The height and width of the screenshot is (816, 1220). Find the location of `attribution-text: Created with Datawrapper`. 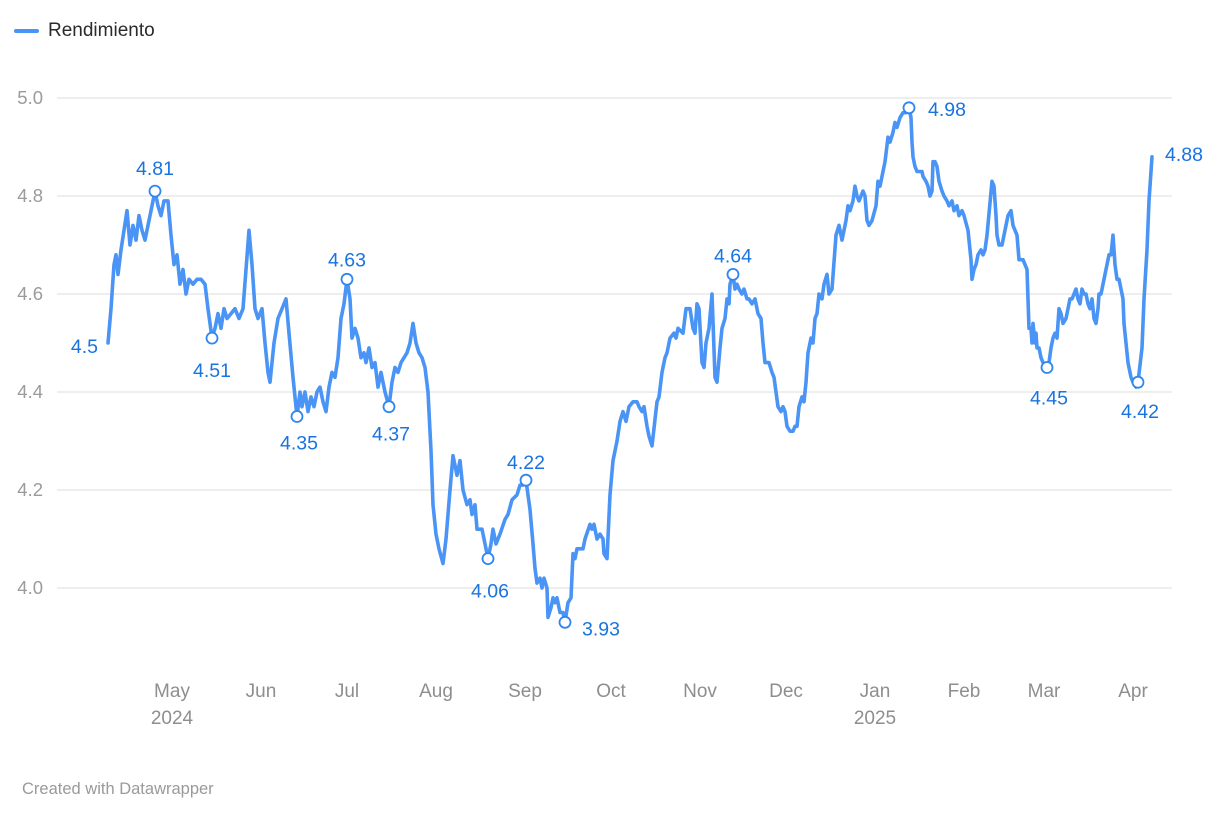

attribution-text: Created with Datawrapper is located at coordinates (118, 789).